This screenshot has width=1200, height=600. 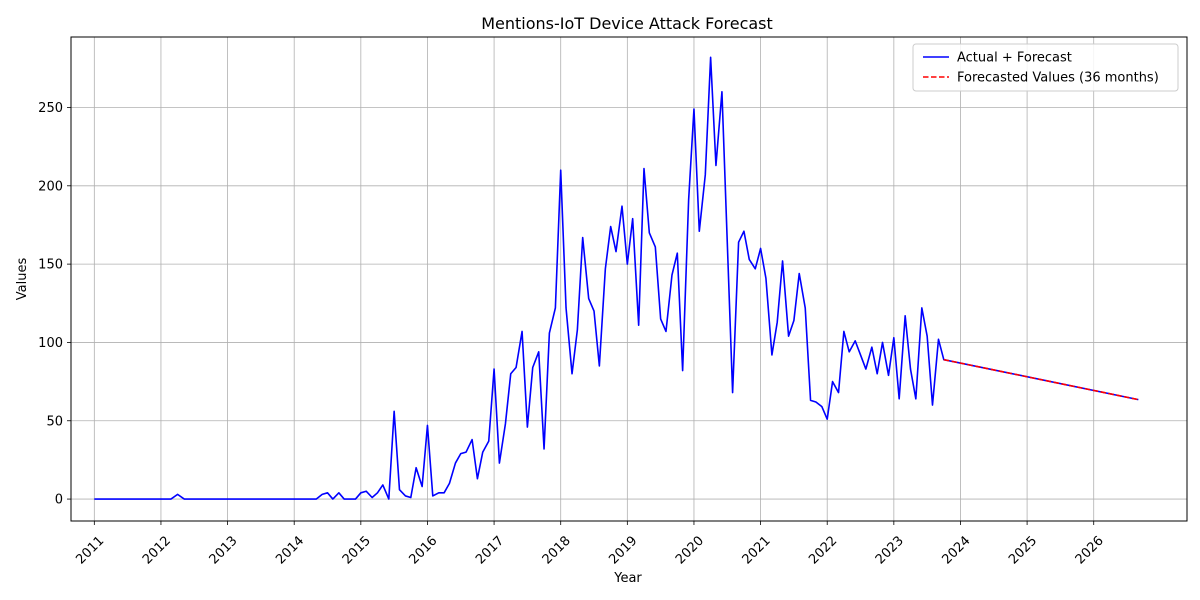 I want to click on x-tick-label: 2024, so click(x=957, y=550).